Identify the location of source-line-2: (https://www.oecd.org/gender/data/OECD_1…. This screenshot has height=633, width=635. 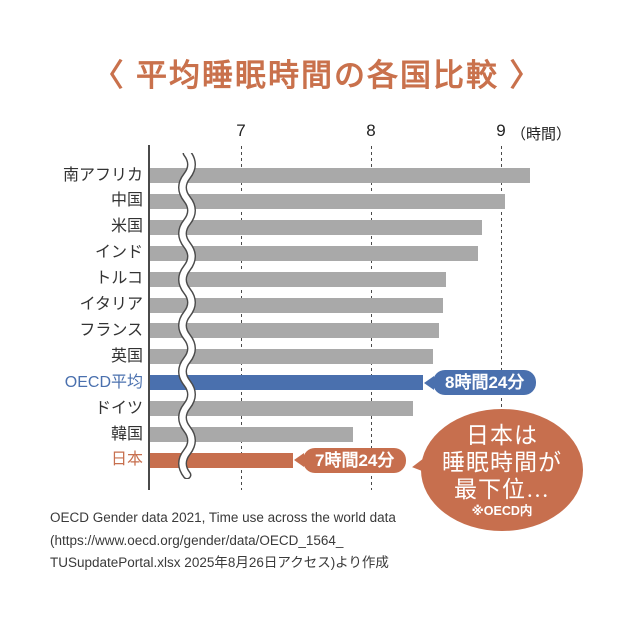
(197, 540).